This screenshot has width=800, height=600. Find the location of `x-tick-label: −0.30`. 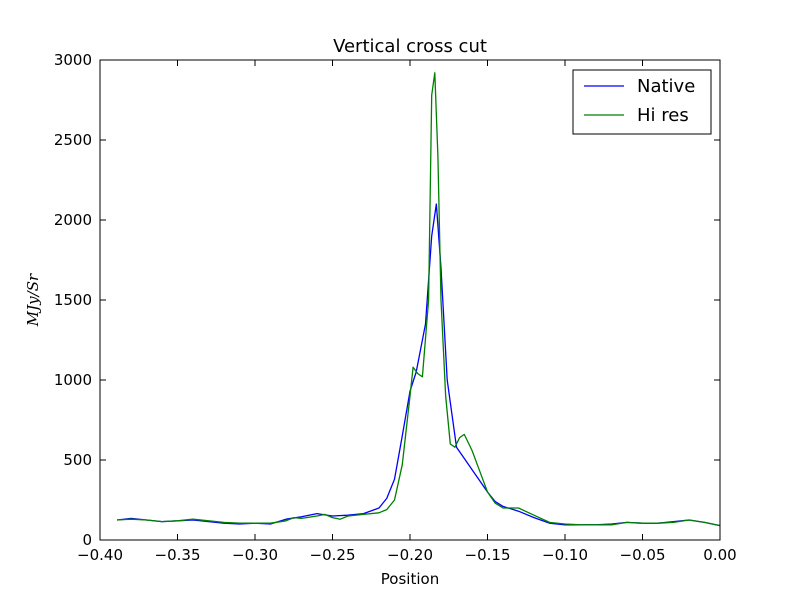

x-tick-label: −0.30 is located at coordinates (255, 555).